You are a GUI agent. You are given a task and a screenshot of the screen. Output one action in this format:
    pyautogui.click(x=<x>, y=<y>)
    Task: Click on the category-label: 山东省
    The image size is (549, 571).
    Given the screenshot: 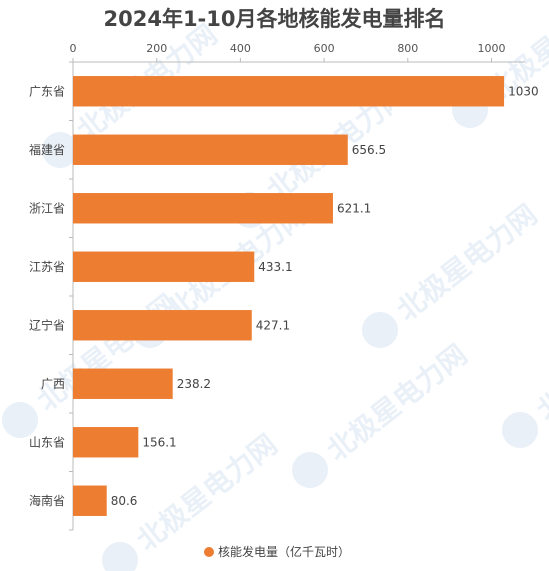 What is the action you would take?
    pyautogui.click(x=47, y=442)
    